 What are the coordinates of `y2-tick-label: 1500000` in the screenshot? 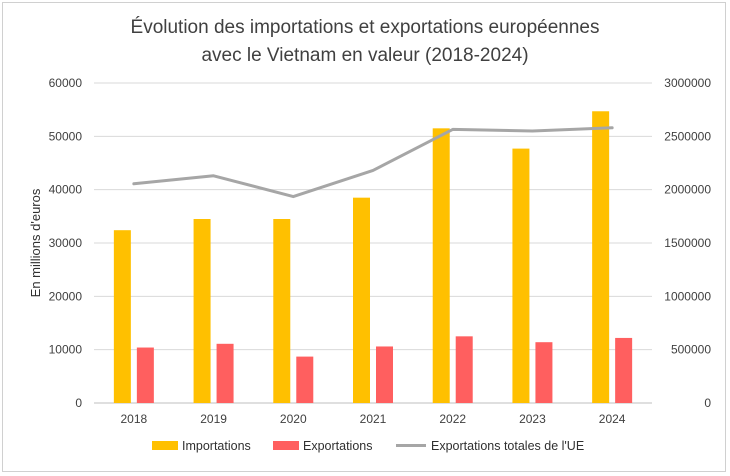 It's located at (687, 243).